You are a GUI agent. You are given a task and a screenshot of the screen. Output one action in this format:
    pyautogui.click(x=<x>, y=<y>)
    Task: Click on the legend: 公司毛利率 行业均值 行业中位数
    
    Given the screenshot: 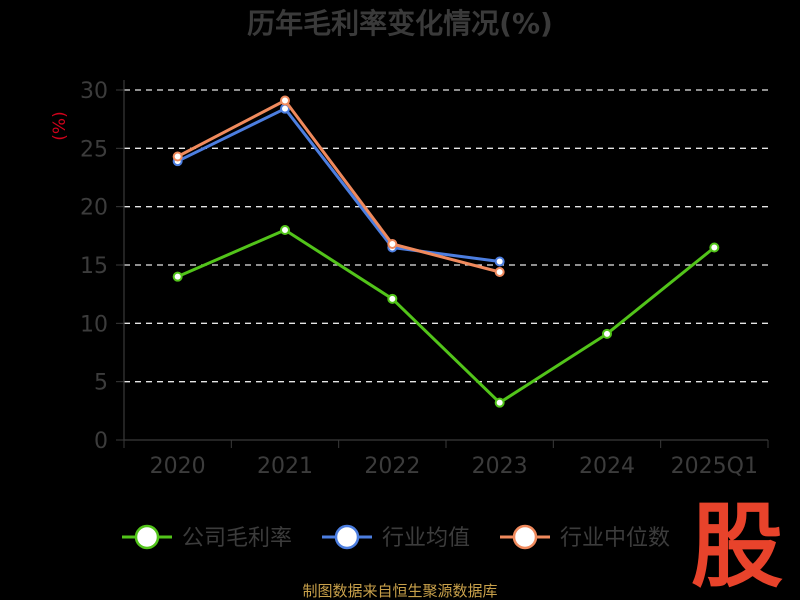 What is the action you would take?
    pyautogui.click(x=396, y=537)
    